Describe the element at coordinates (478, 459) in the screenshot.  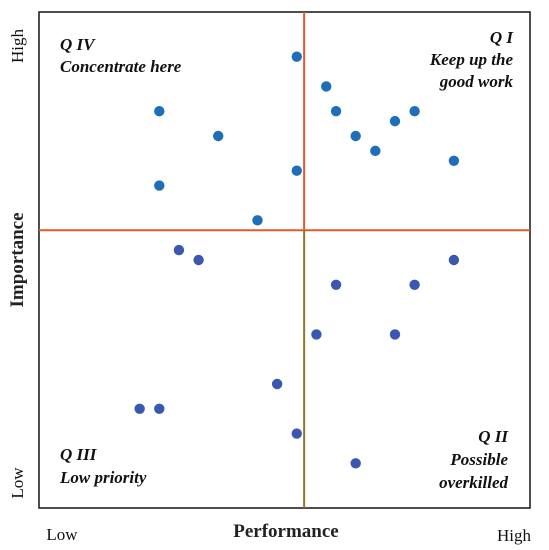
I see `quadrant-q2-label-line: Possible` at that location.